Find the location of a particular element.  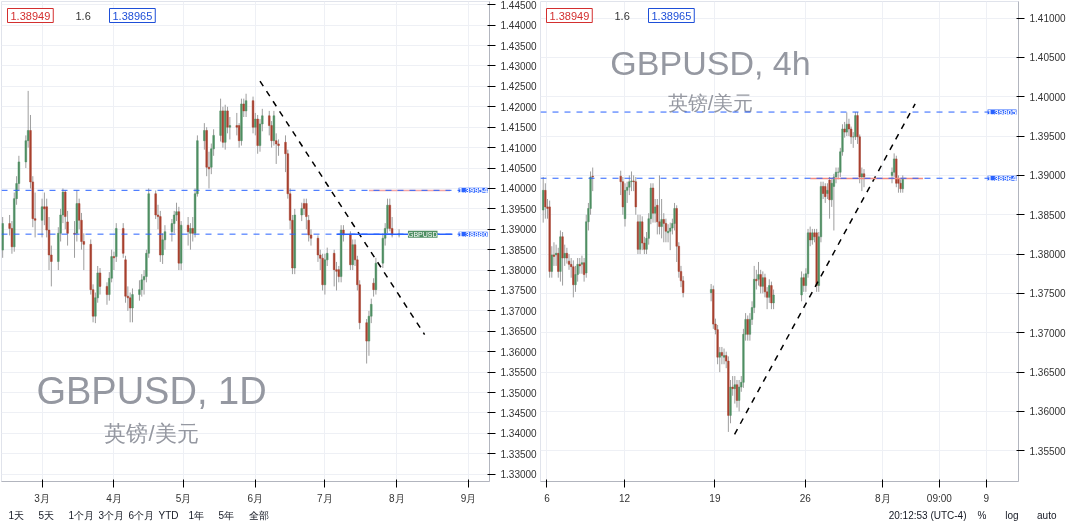

text: 3个月 is located at coordinates (111, 515).